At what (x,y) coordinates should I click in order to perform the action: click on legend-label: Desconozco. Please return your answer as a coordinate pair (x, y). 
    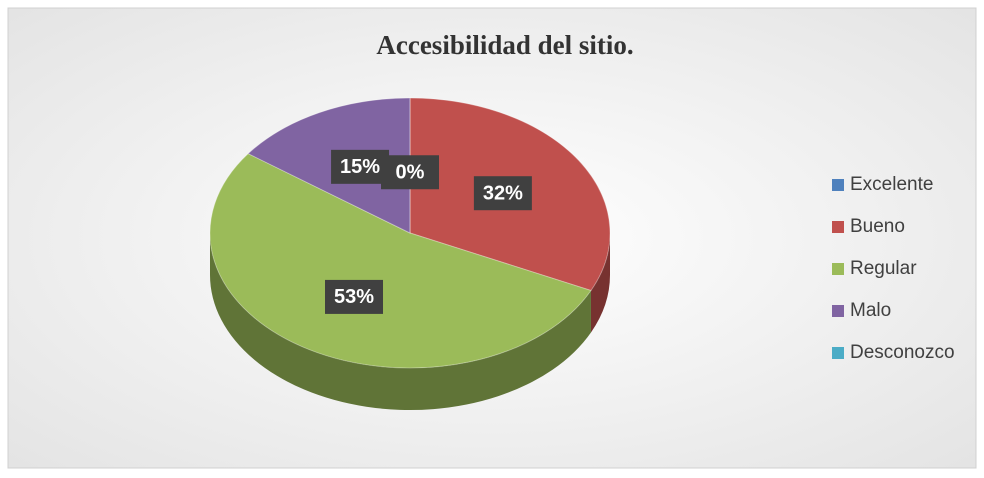
    Looking at the image, I should click on (902, 352).